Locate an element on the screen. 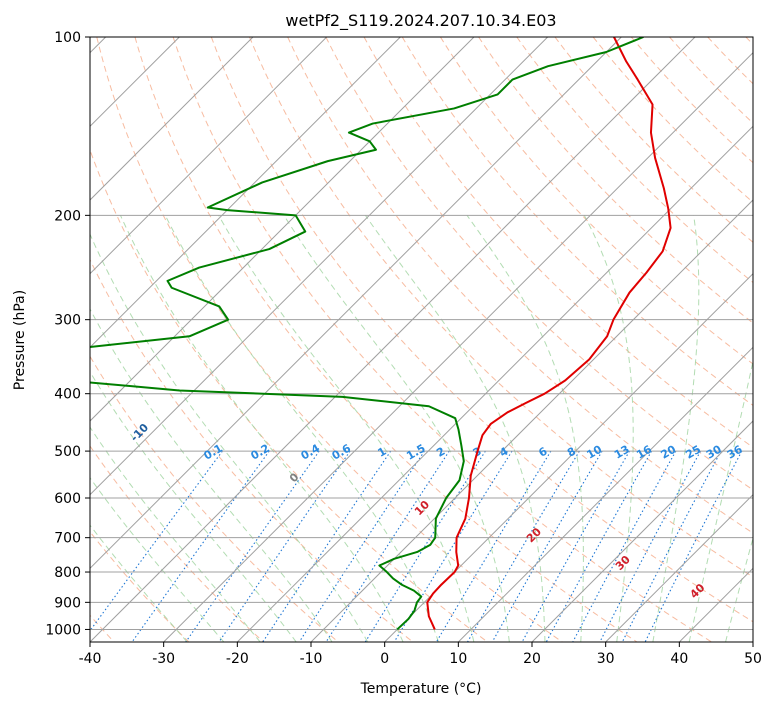 Image resolution: width=775 pixels, height=708 pixels. x-axis: -40 -30 -20 -10 0 10 20 30 40 50 is located at coordinates (420, 654).